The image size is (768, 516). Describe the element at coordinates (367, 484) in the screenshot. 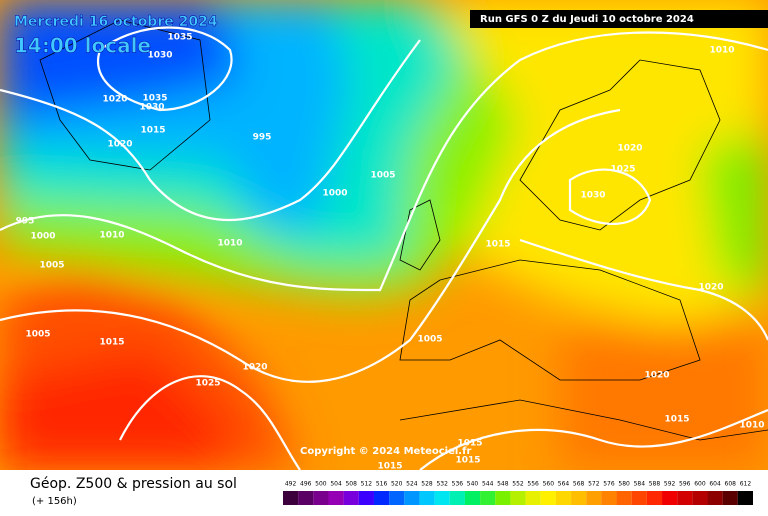

I see `legend-label: 512` at that location.